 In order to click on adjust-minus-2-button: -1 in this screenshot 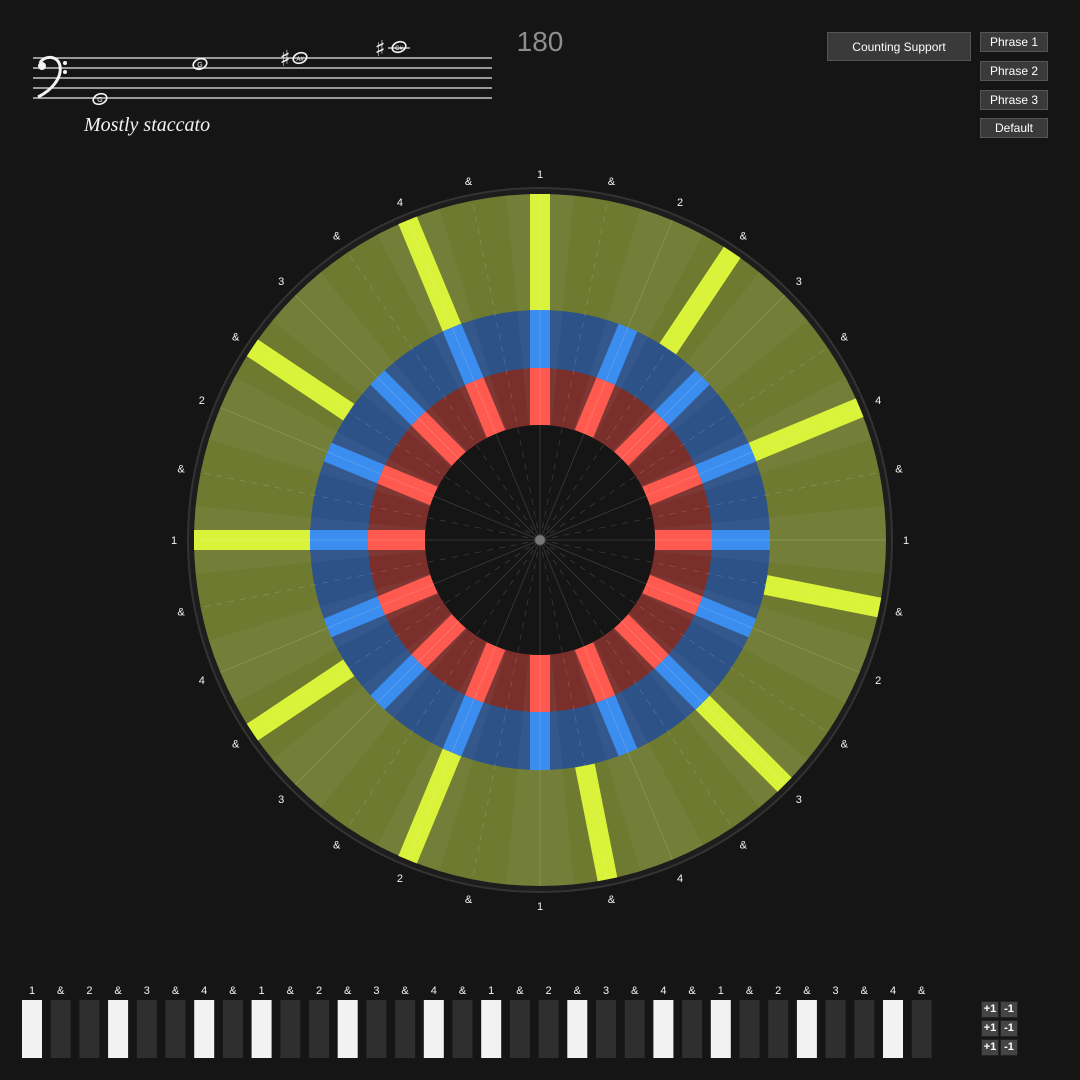, I will do `click(1009, 1028)`.